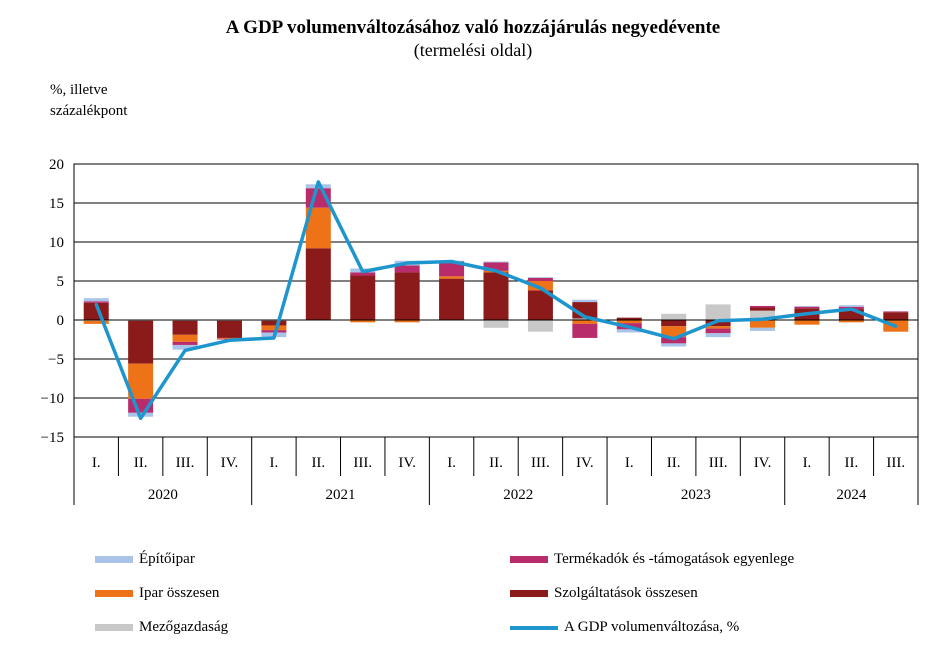  I want to click on y-tick-label: 20, so click(56, 165).